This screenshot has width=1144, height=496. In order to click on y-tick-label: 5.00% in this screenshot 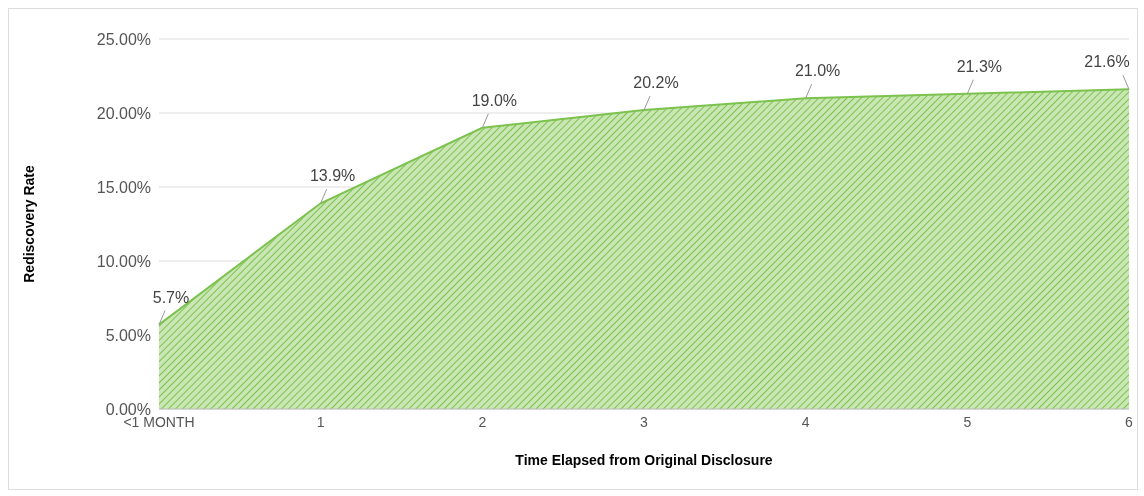, I will do `click(128, 335)`.